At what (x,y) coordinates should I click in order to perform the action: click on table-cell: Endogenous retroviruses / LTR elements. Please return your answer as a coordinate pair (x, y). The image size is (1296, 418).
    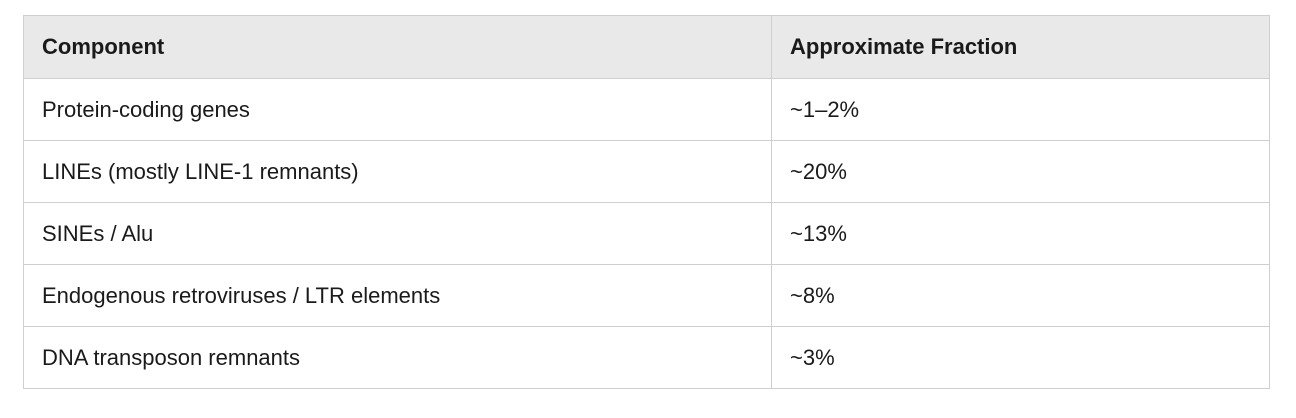
    Looking at the image, I should click on (397, 295).